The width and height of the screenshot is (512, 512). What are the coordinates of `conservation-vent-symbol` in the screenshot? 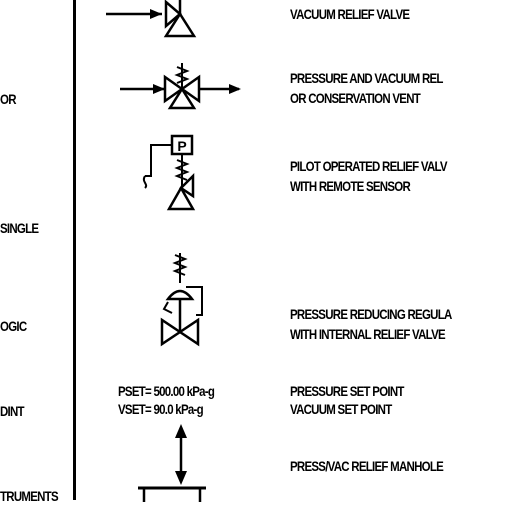 It's located at (180, 86).